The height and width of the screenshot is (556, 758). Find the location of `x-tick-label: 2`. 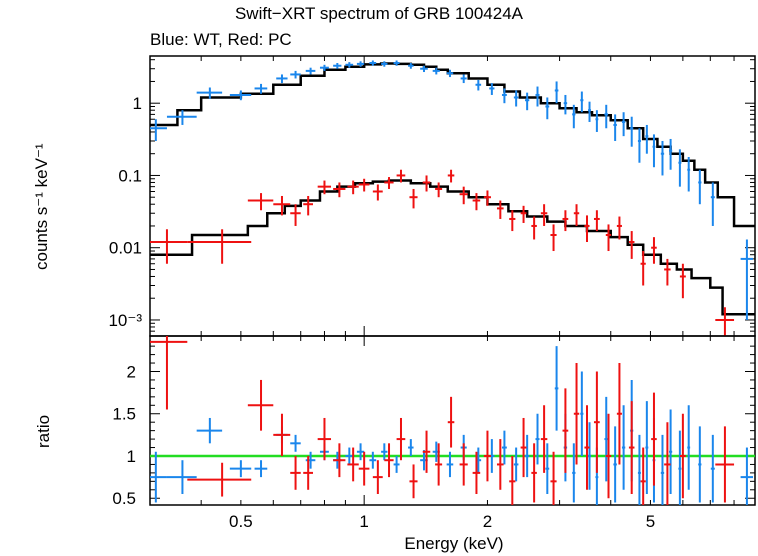

x-tick-label: 2 is located at coordinates (487, 521).